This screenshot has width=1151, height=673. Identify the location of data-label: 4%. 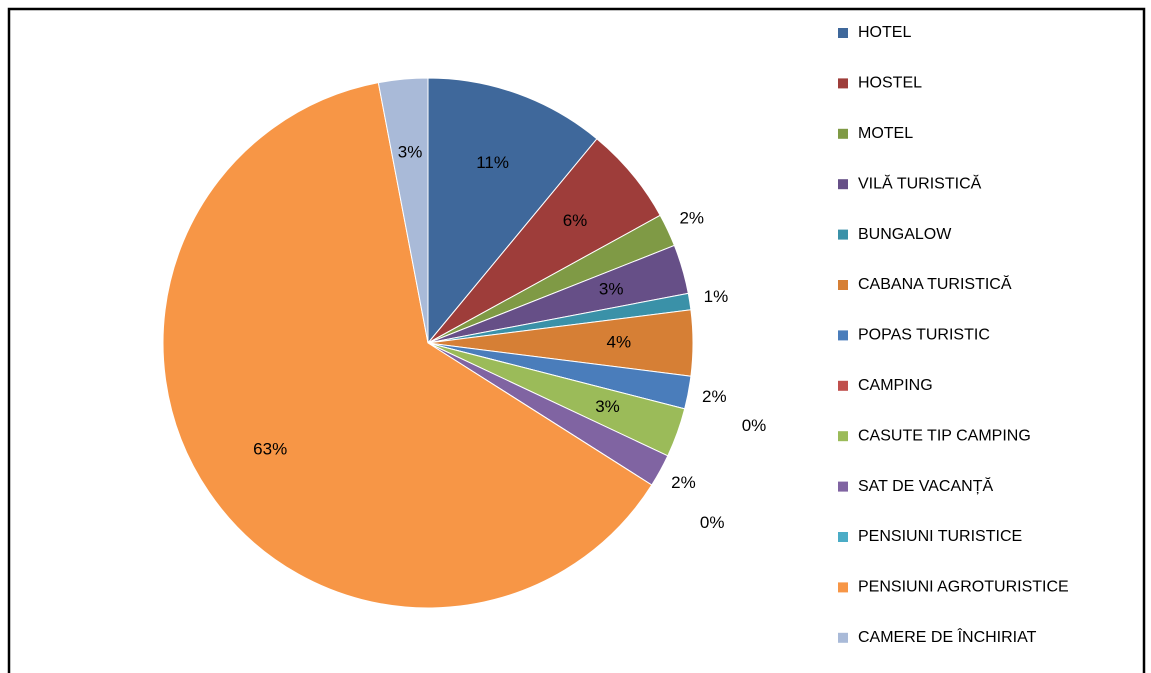
(619, 341).